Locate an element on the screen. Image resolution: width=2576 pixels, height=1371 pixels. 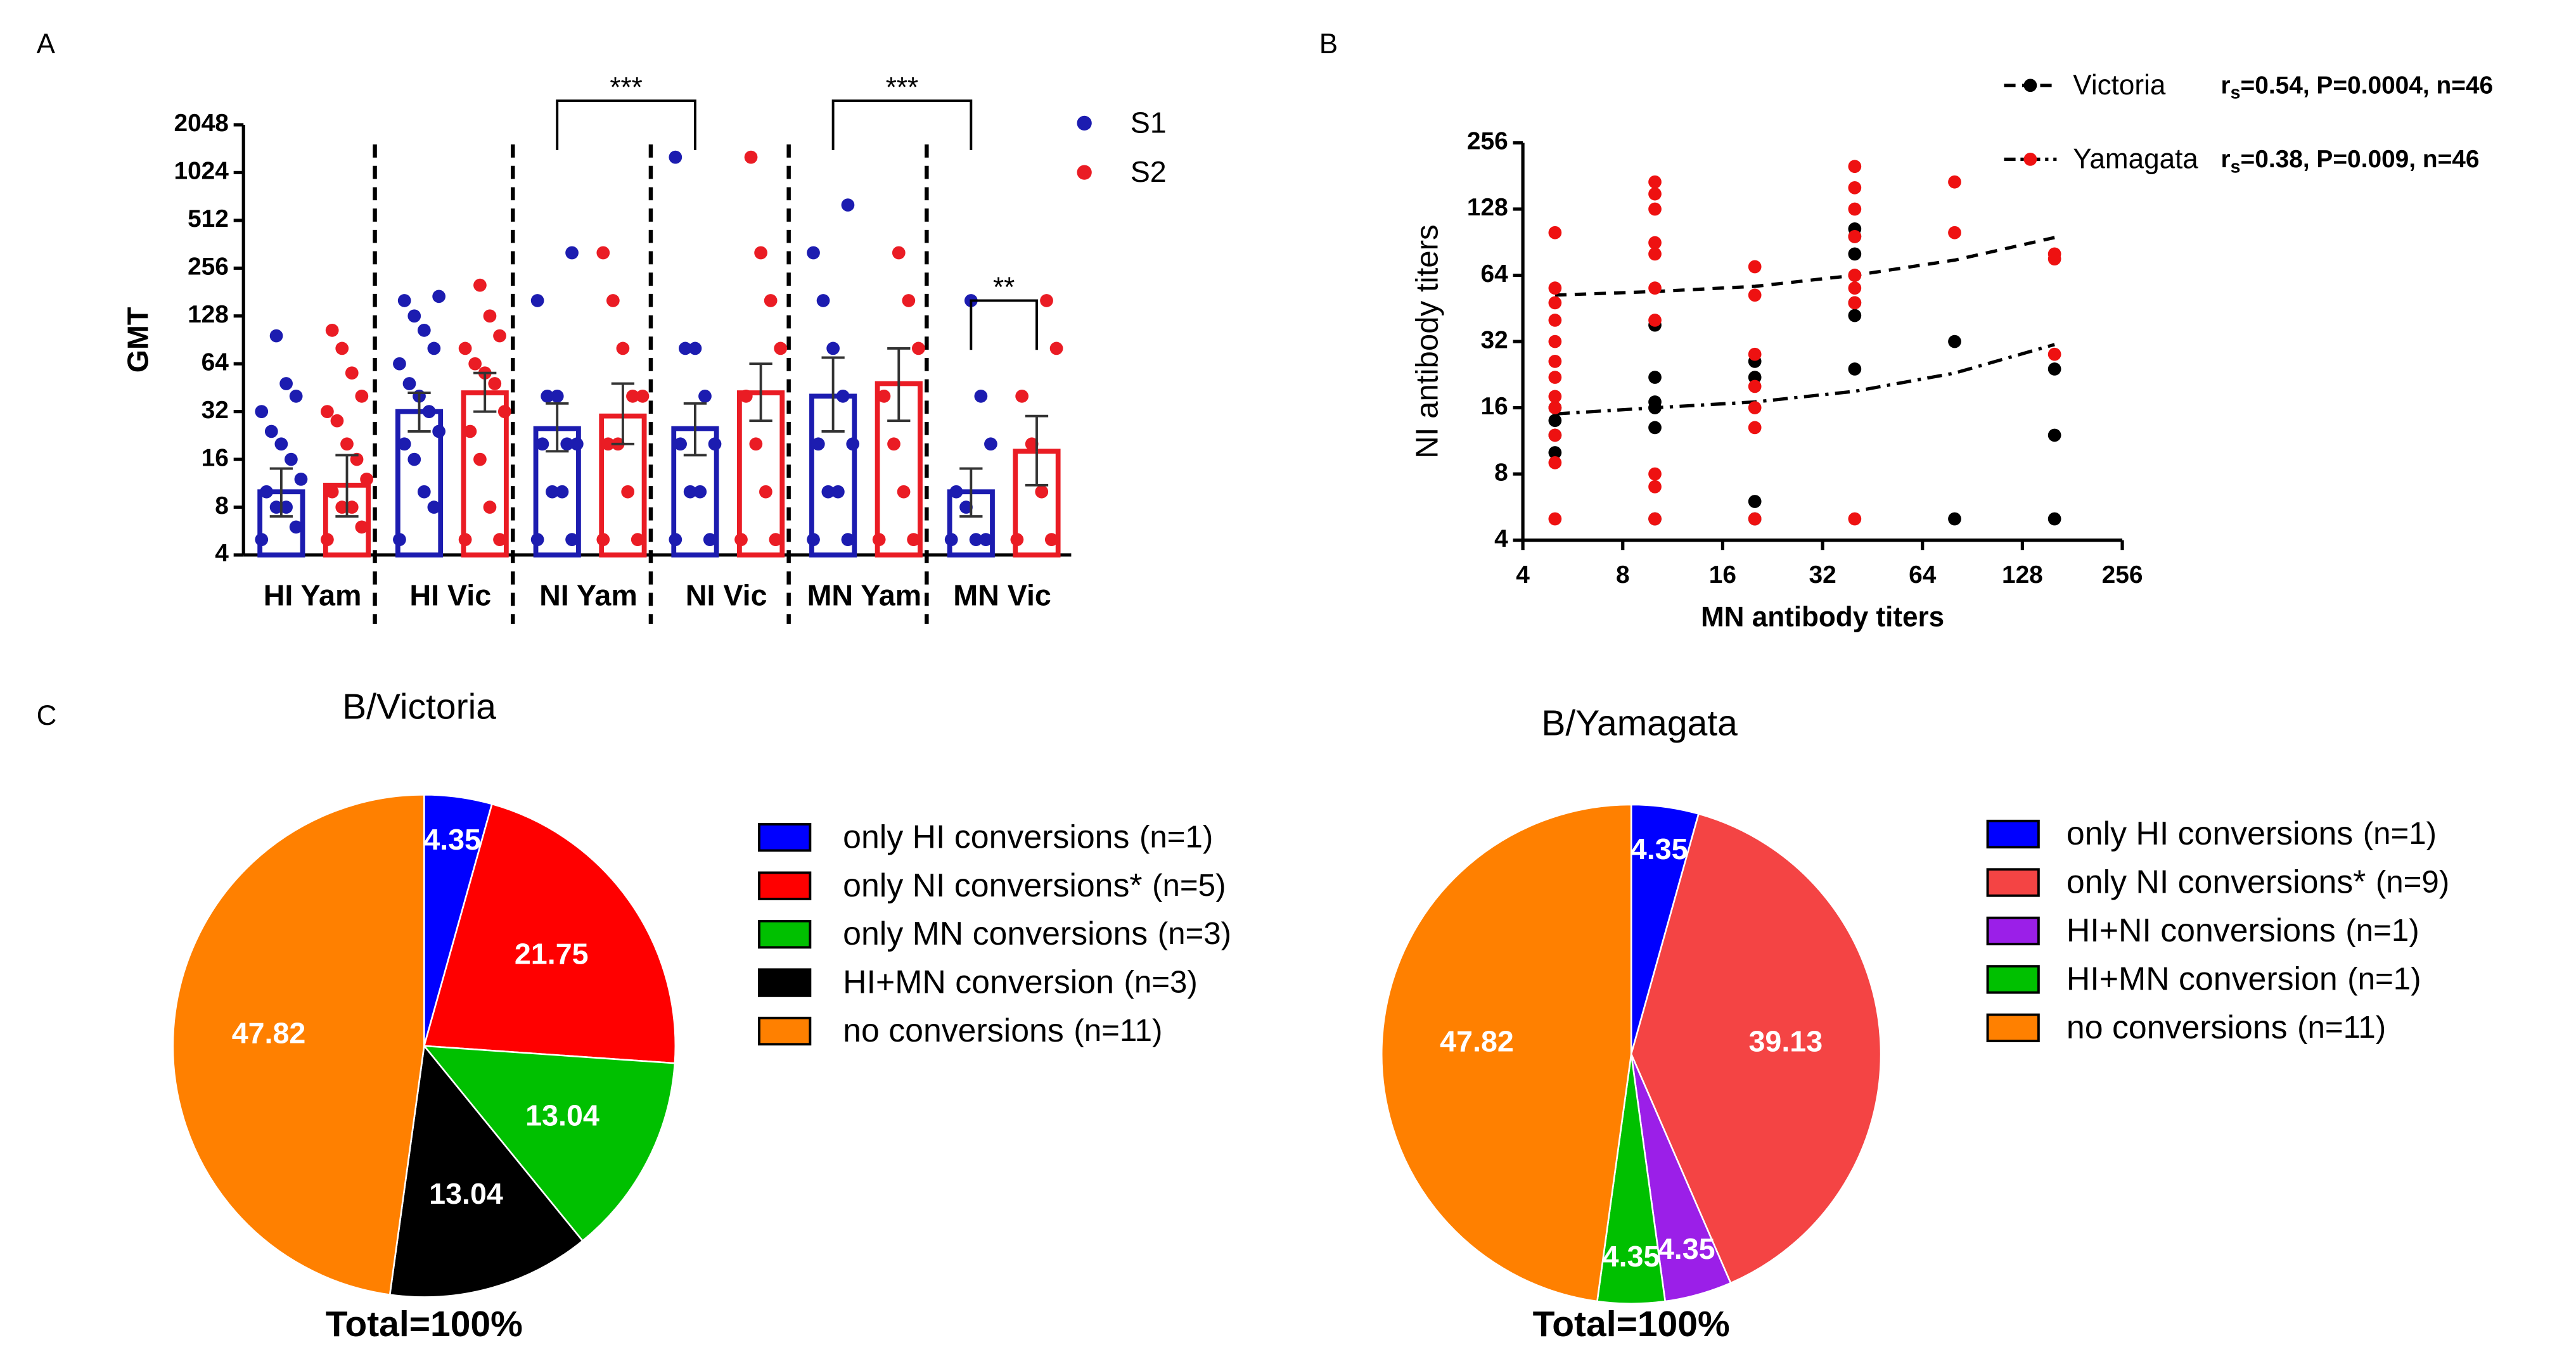
y-tick-label: 128 is located at coordinates (1487, 207).